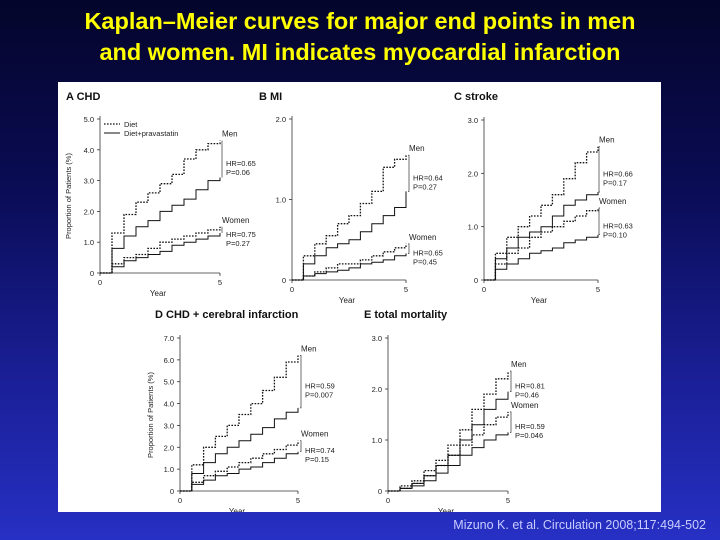 The width and height of the screenshot is (720, 540). Describe the element at coordinates (425, 262) in the screenshot. I see `p-value: P=0.45` at that location.